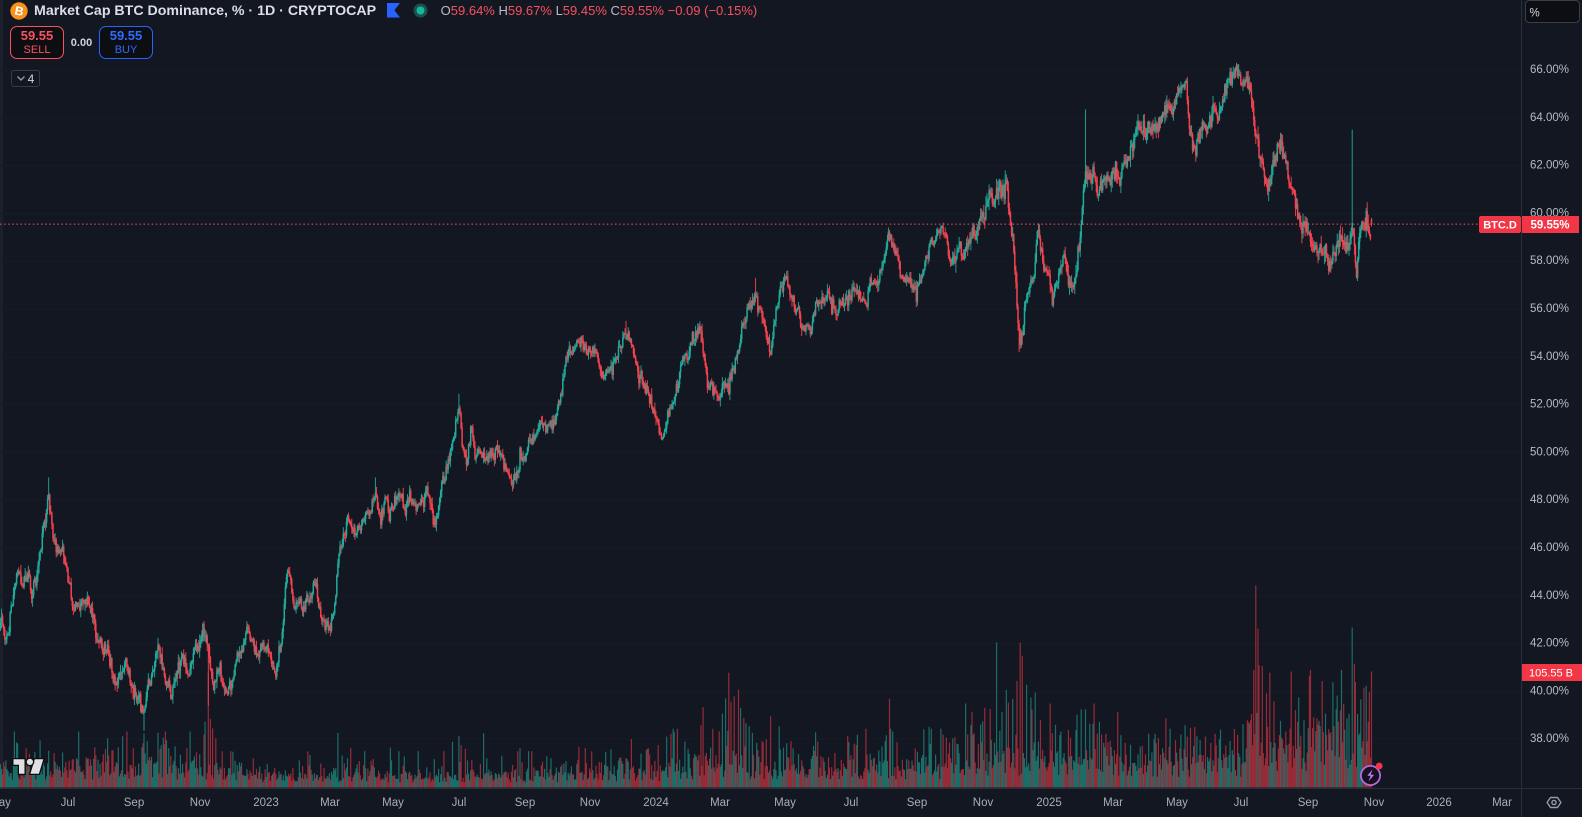 The height and width of the screenshot is (817, 1582). Describe the element at coordinates (1439, 803) in the screenshot. I see `svg-text: 2026` at that location.